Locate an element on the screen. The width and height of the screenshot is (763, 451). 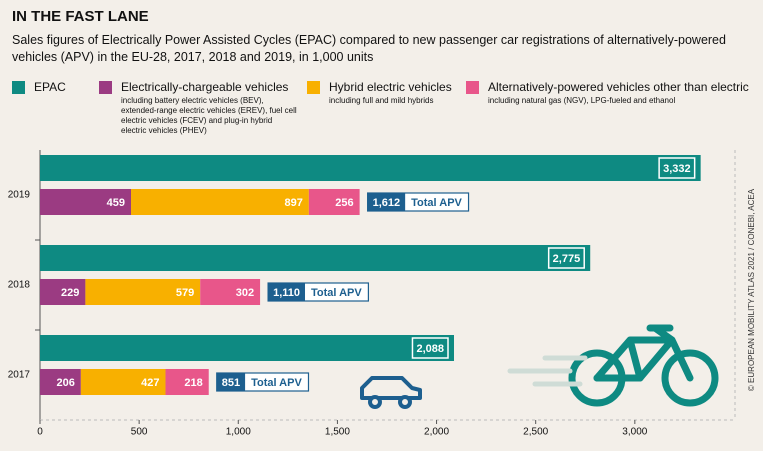
bike-icon is located at coordinates (643, 365).